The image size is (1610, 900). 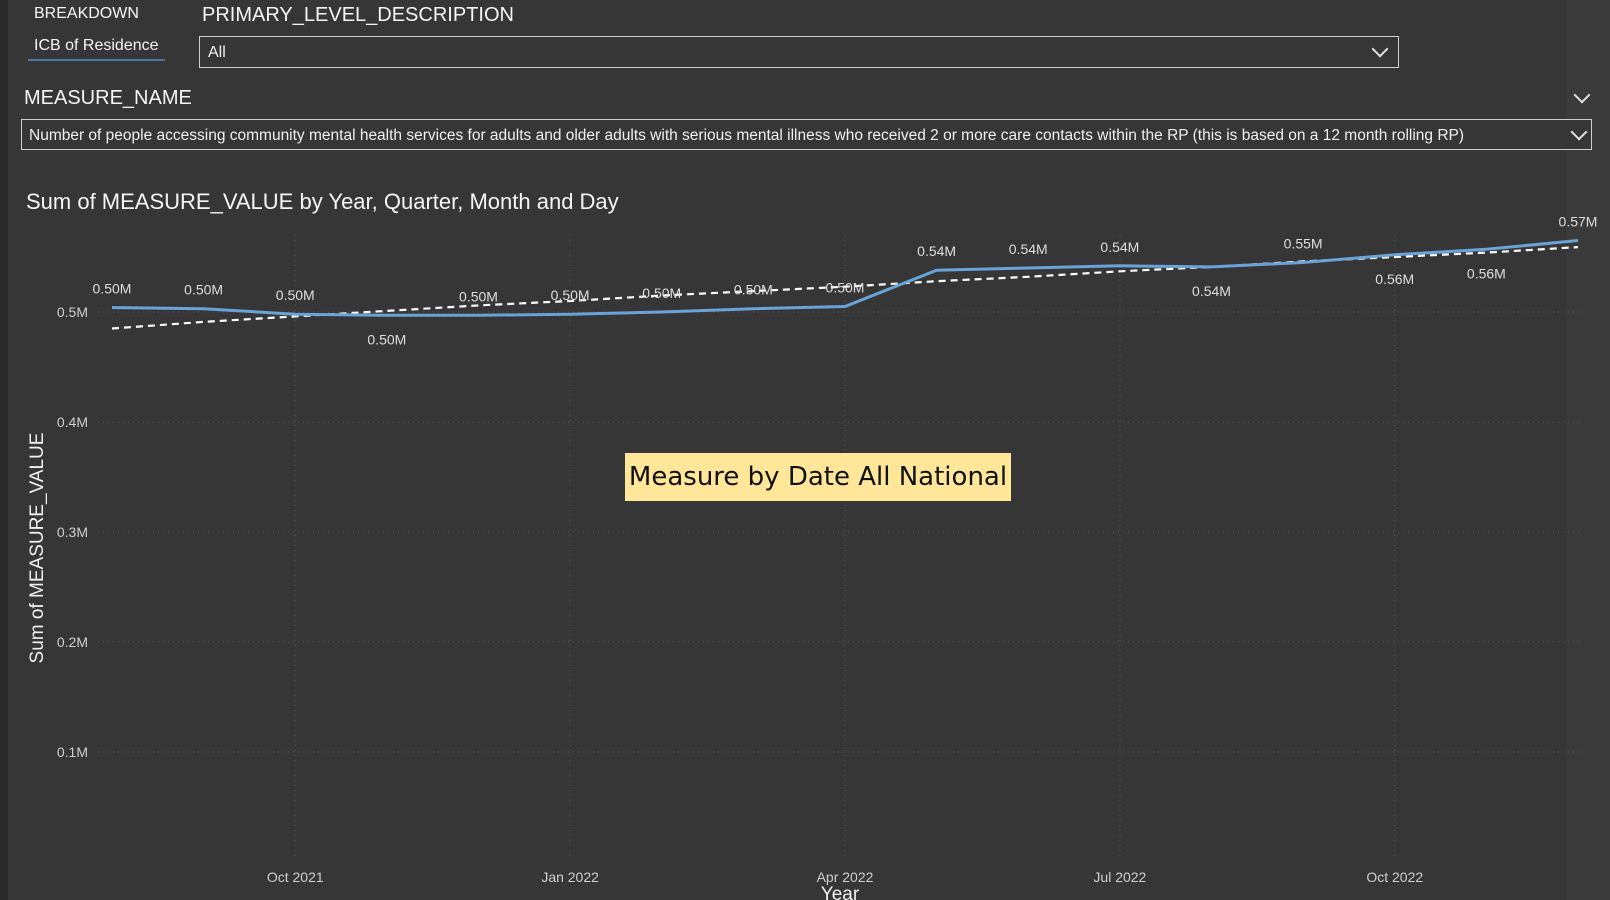 I want to click on y-tick-label: 0.4M, so click(x=72, y=422).